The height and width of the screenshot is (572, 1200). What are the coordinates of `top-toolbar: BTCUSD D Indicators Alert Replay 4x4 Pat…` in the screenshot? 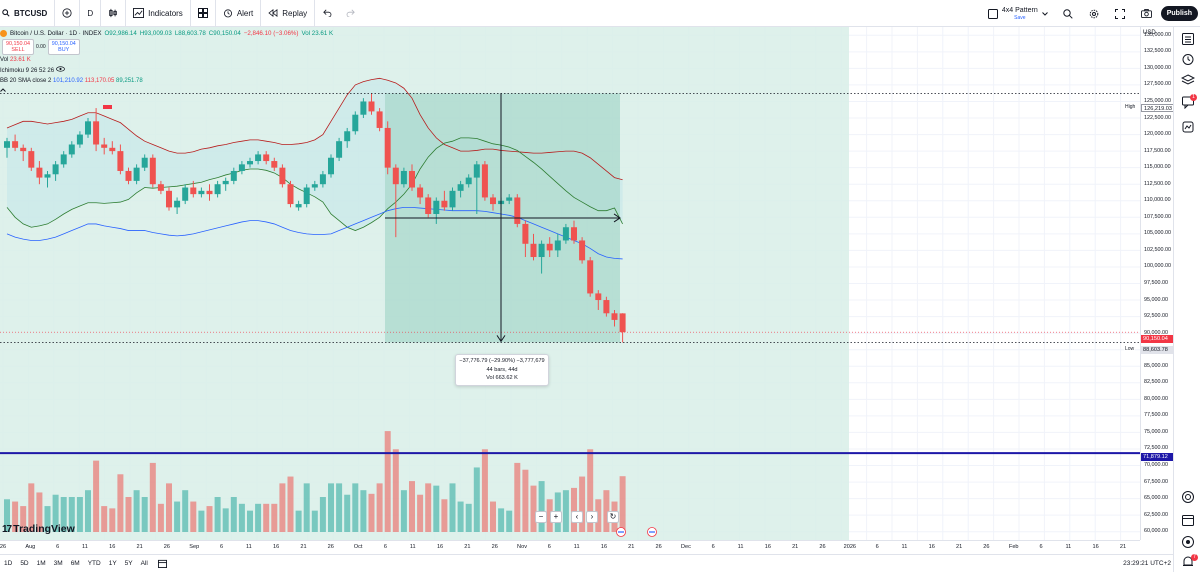 It's located at (600, 13).